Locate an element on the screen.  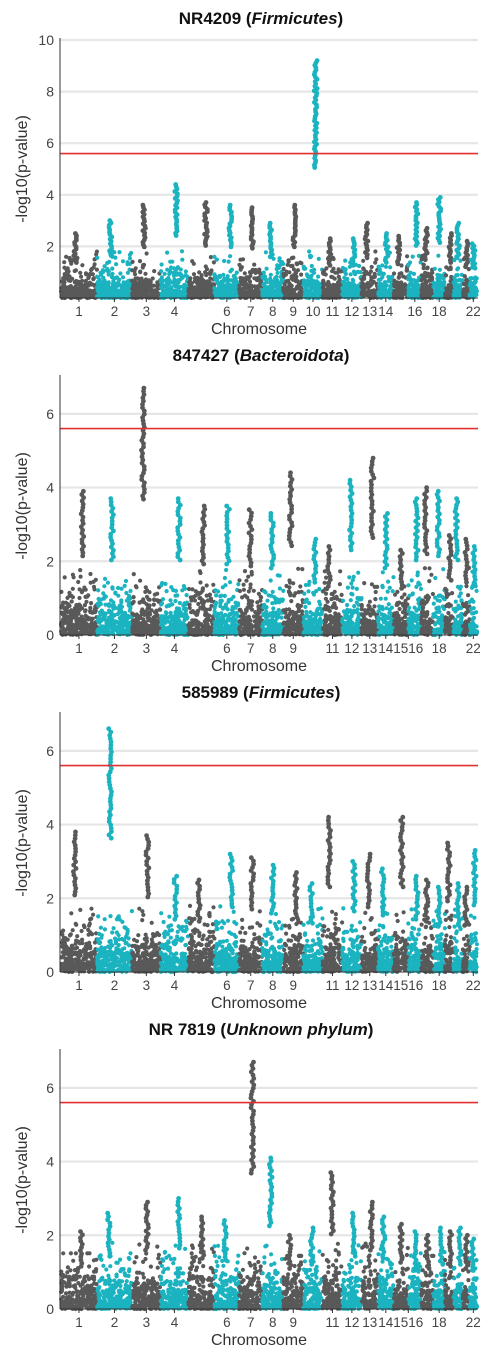
x-tick-label: 18 is located at coordinates (439, 311).